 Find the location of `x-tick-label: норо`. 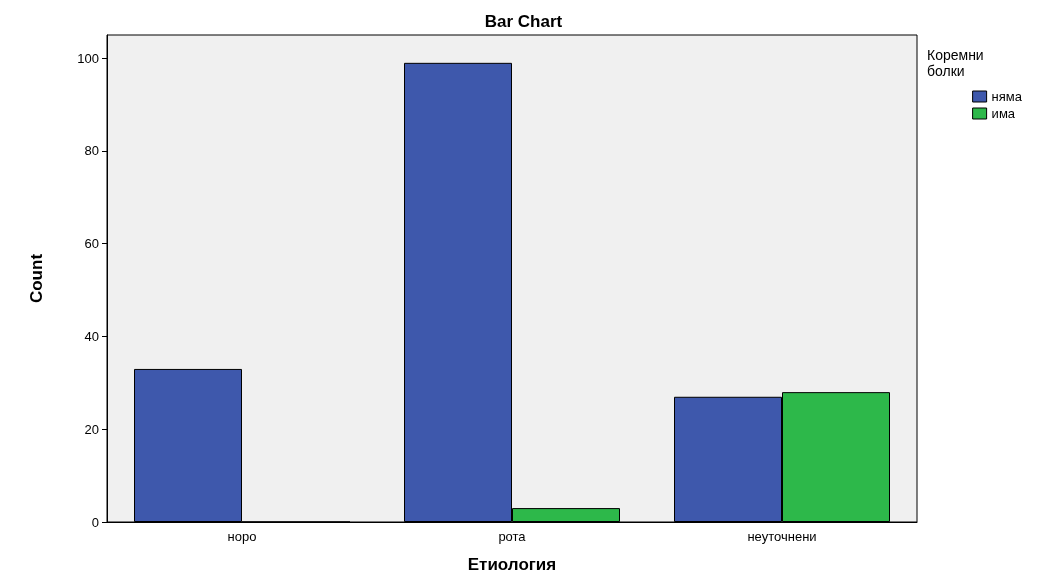

x-tick-label: норо is located at coordinates (242, 536).